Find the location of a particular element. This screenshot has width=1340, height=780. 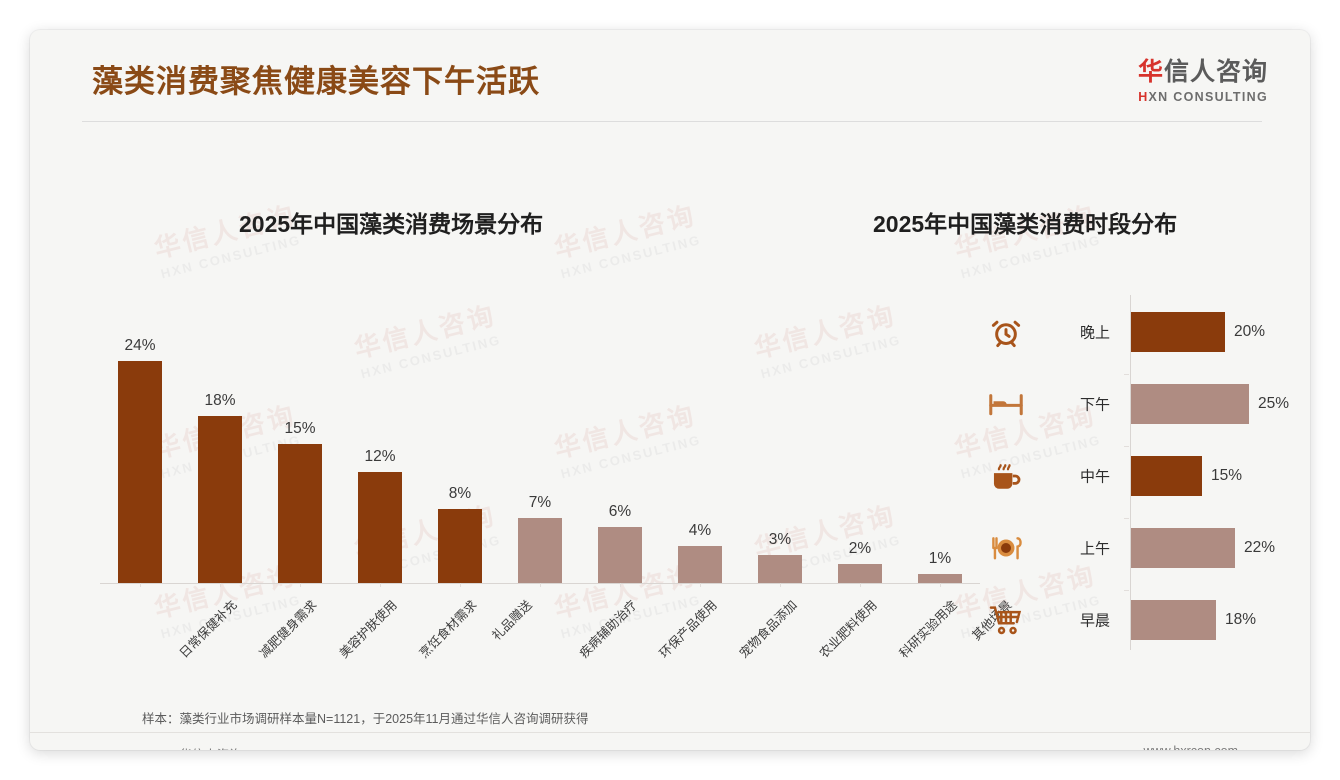

timeslot-row: 下午 25% is located at coordinates (1135, 404).